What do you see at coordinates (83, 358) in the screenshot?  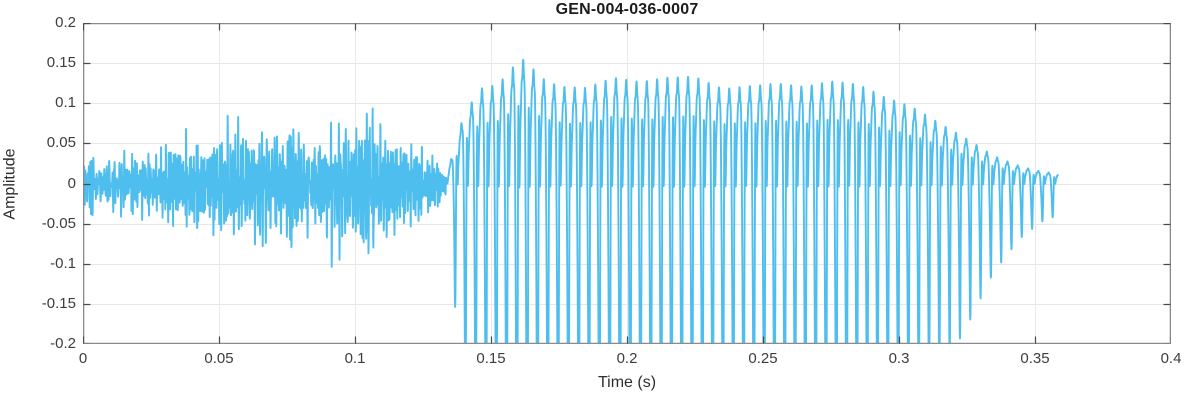 I see `x-tick-label: 0` at bounding box center [83, 358].